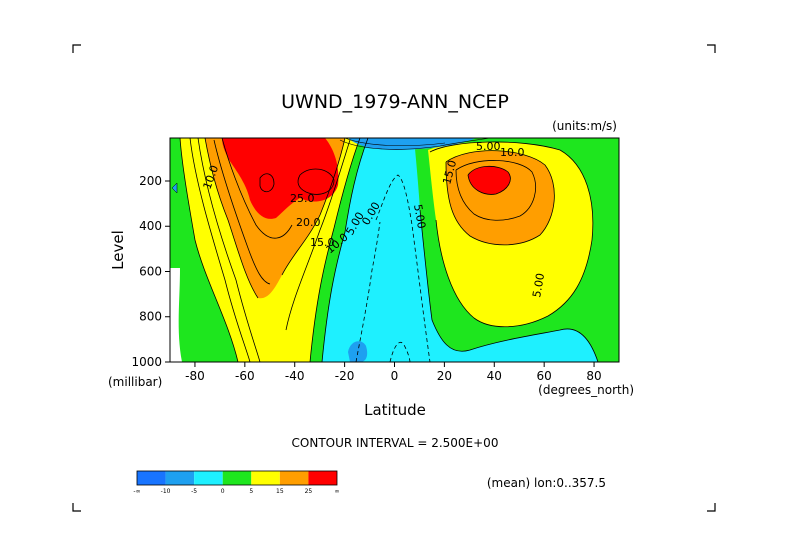 The width and height of the screenshot is (789, 558). Describe the element at coordinates (489, 180) in the screenshot. I see `band-red-north` at that location.